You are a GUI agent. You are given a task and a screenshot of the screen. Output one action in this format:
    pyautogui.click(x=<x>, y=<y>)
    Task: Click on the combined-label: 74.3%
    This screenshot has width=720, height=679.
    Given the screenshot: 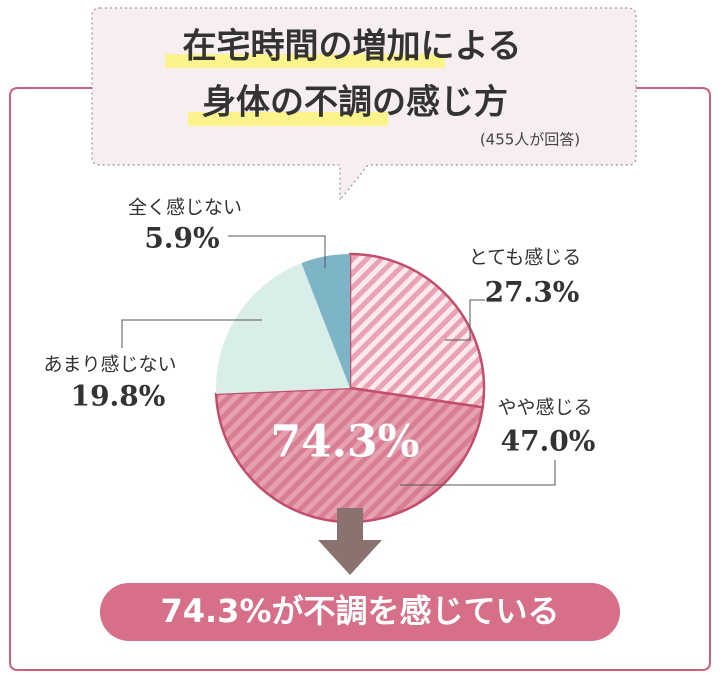 What is the action you would take?
    pyautogui.click(x=345, y=442)
    